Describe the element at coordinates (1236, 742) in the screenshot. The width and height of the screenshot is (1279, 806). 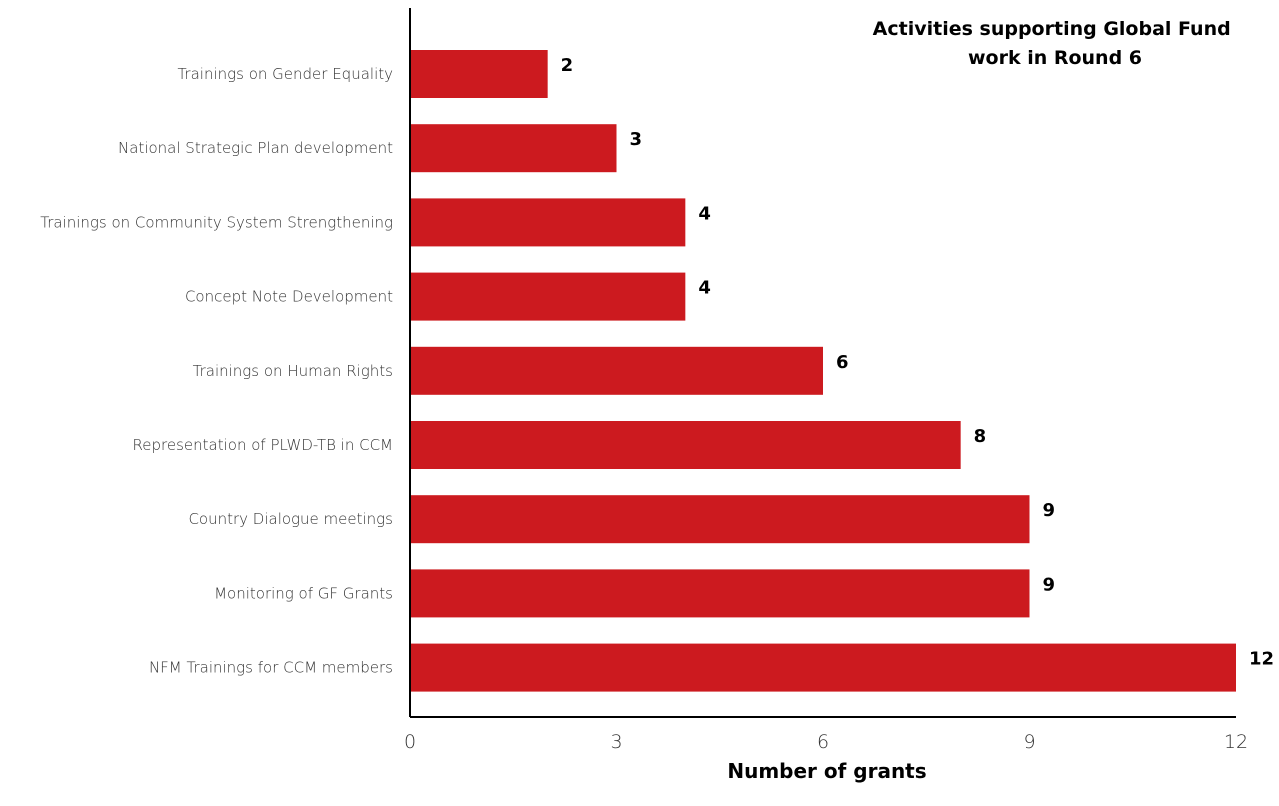
I see `x-tick-label: 12` at that location.